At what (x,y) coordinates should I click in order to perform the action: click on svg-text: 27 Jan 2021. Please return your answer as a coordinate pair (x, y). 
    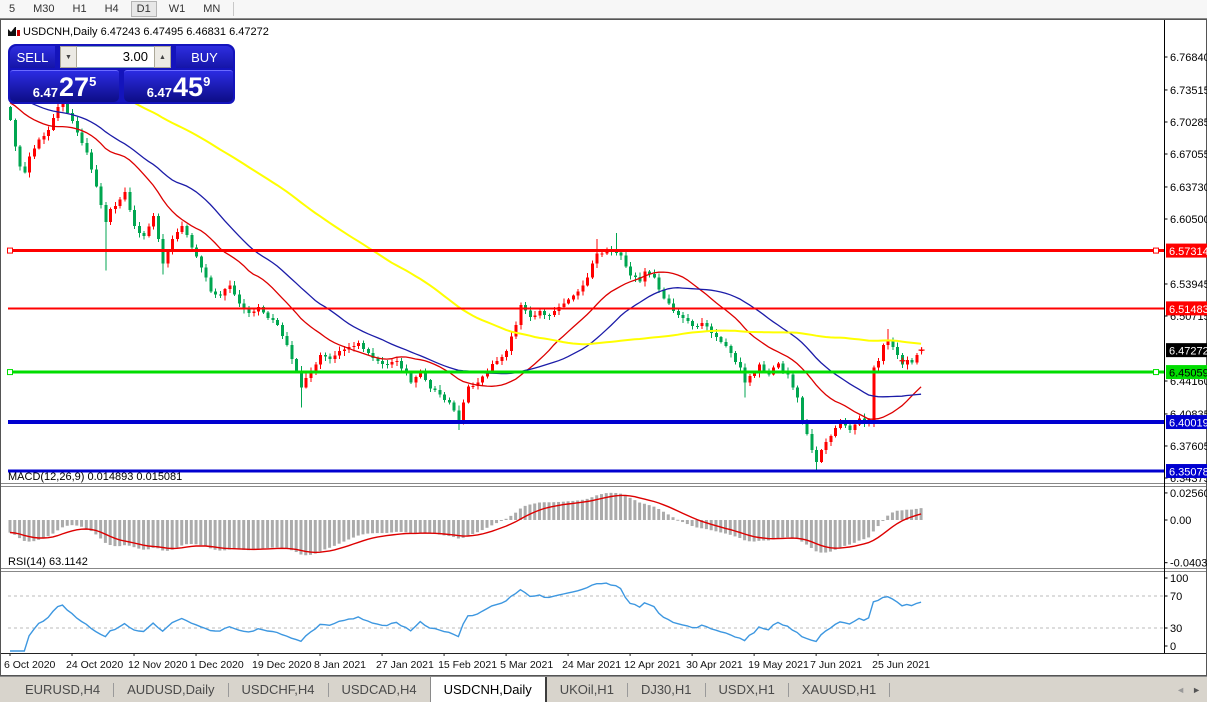
    Looking at the image, I should click on (405, 665).